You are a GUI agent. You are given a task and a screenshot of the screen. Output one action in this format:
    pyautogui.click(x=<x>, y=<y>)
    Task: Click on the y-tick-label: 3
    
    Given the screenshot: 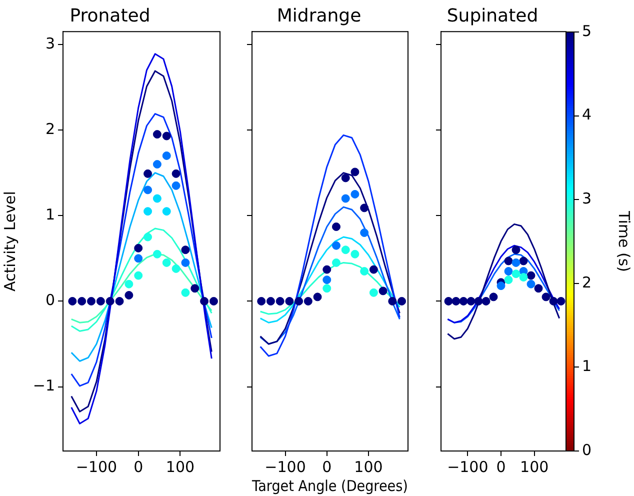 What is the action you would take?
    pyautogui.click(x=50, y=43)
    